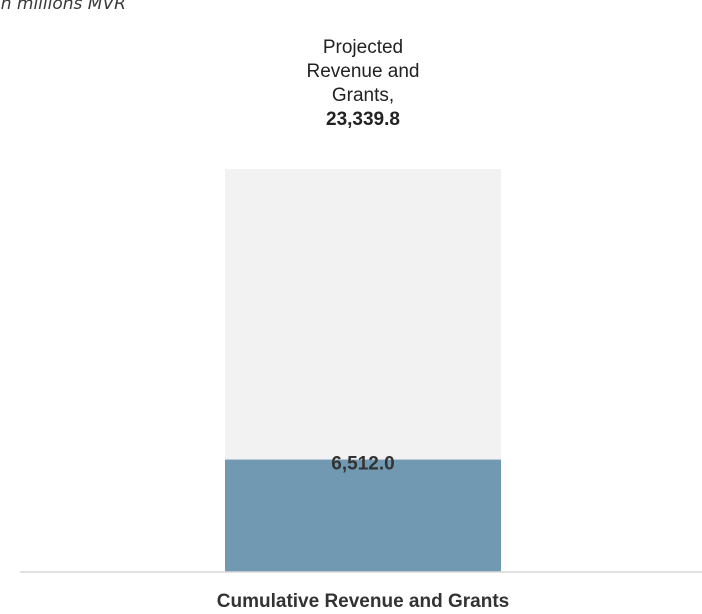 The height and width of the screenshot is (614, 702). Describe the element at coordinates (363, 47) in the screenshot. I see `annotation-line-1: Projected` at that location.